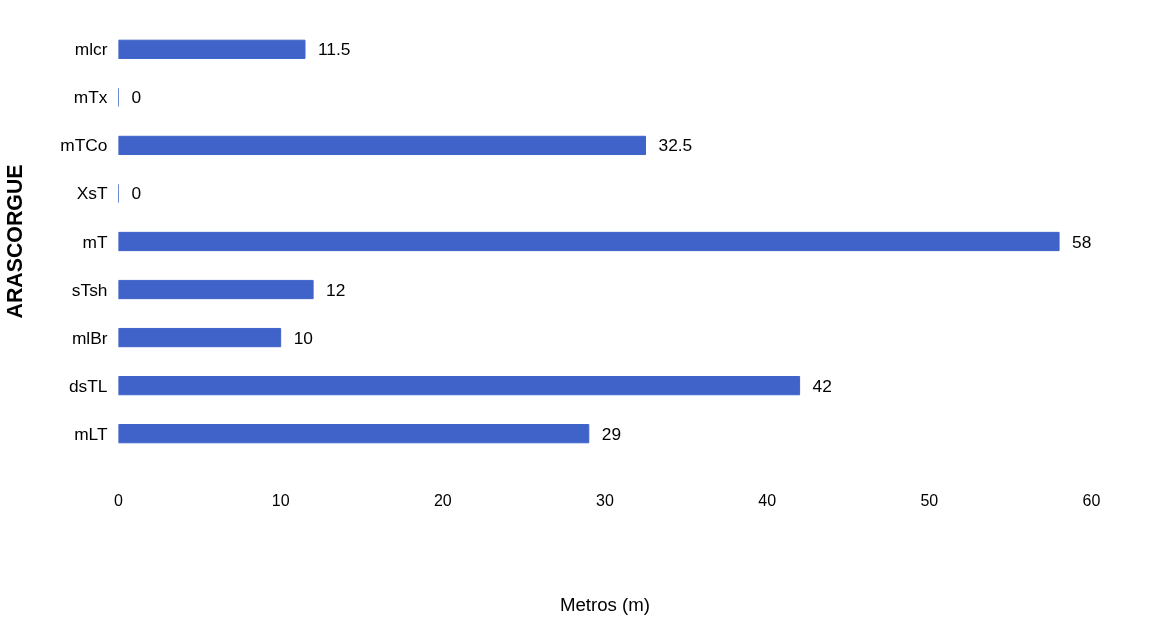 The height and width of the screenshot is (617, 1151). Describe the element at coordinates (119, 500) in the screenshot. I see `x-tick-label: 0` at that location.